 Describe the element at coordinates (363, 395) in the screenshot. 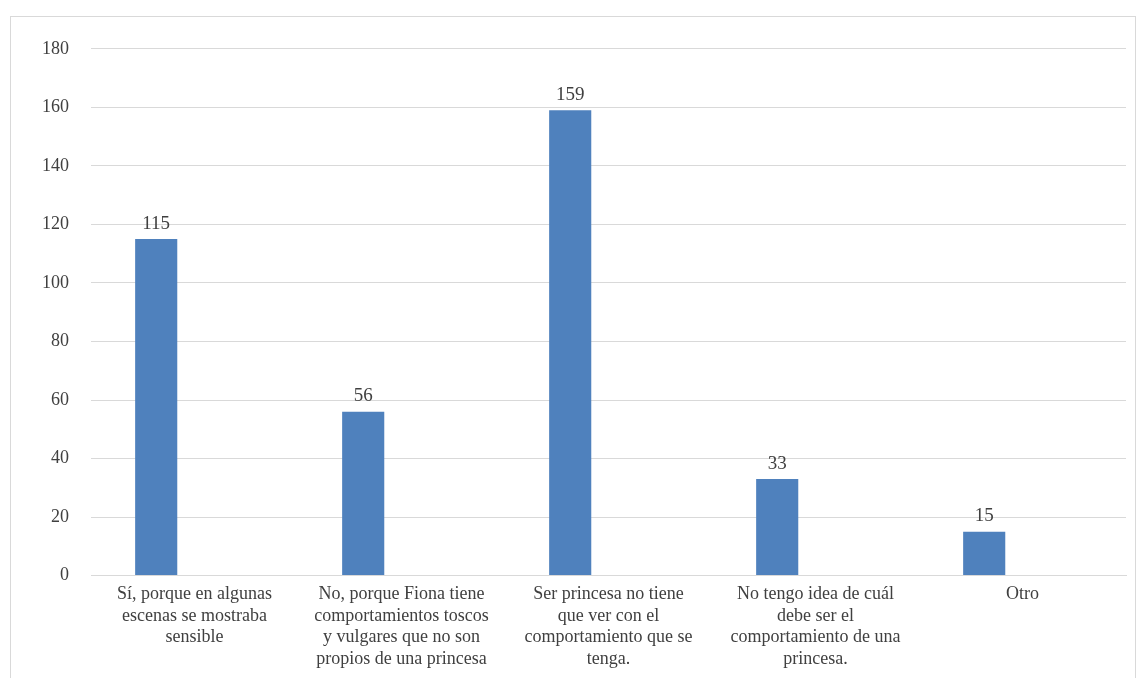

I see `data-label: 56` at that location.